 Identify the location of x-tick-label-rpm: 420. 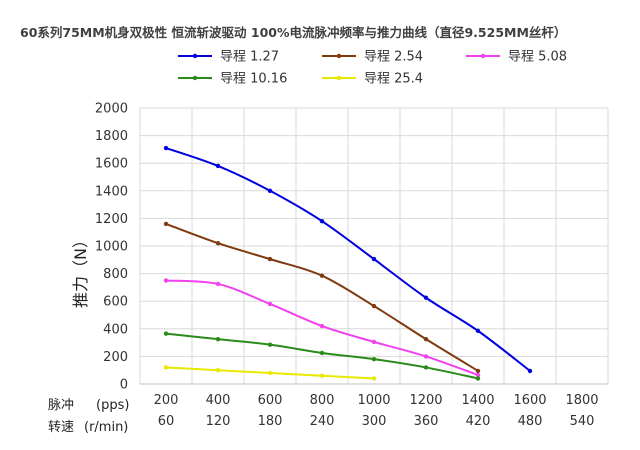
(478, 421).